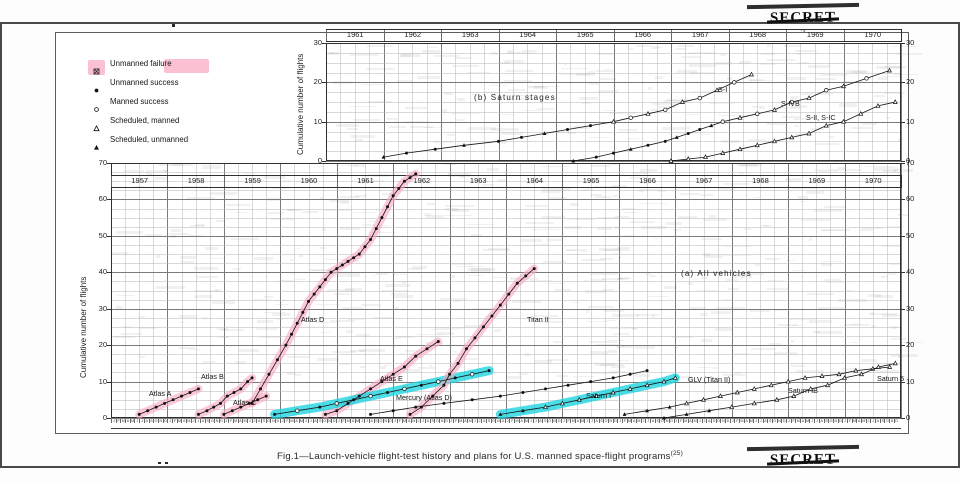 Image resolution: width=960 pixels, height=484 pixels. Describe the element at coordinates (700, 35) in the screenshot. I see `x-axis-year-label: 1967` at that location.